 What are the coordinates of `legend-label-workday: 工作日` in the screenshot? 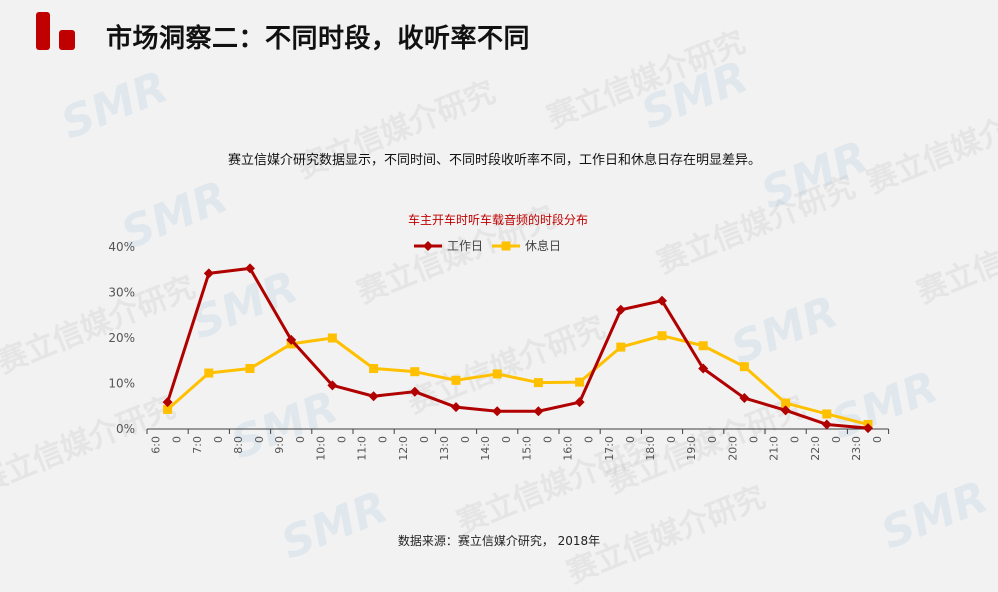 It's located at (465, 246).